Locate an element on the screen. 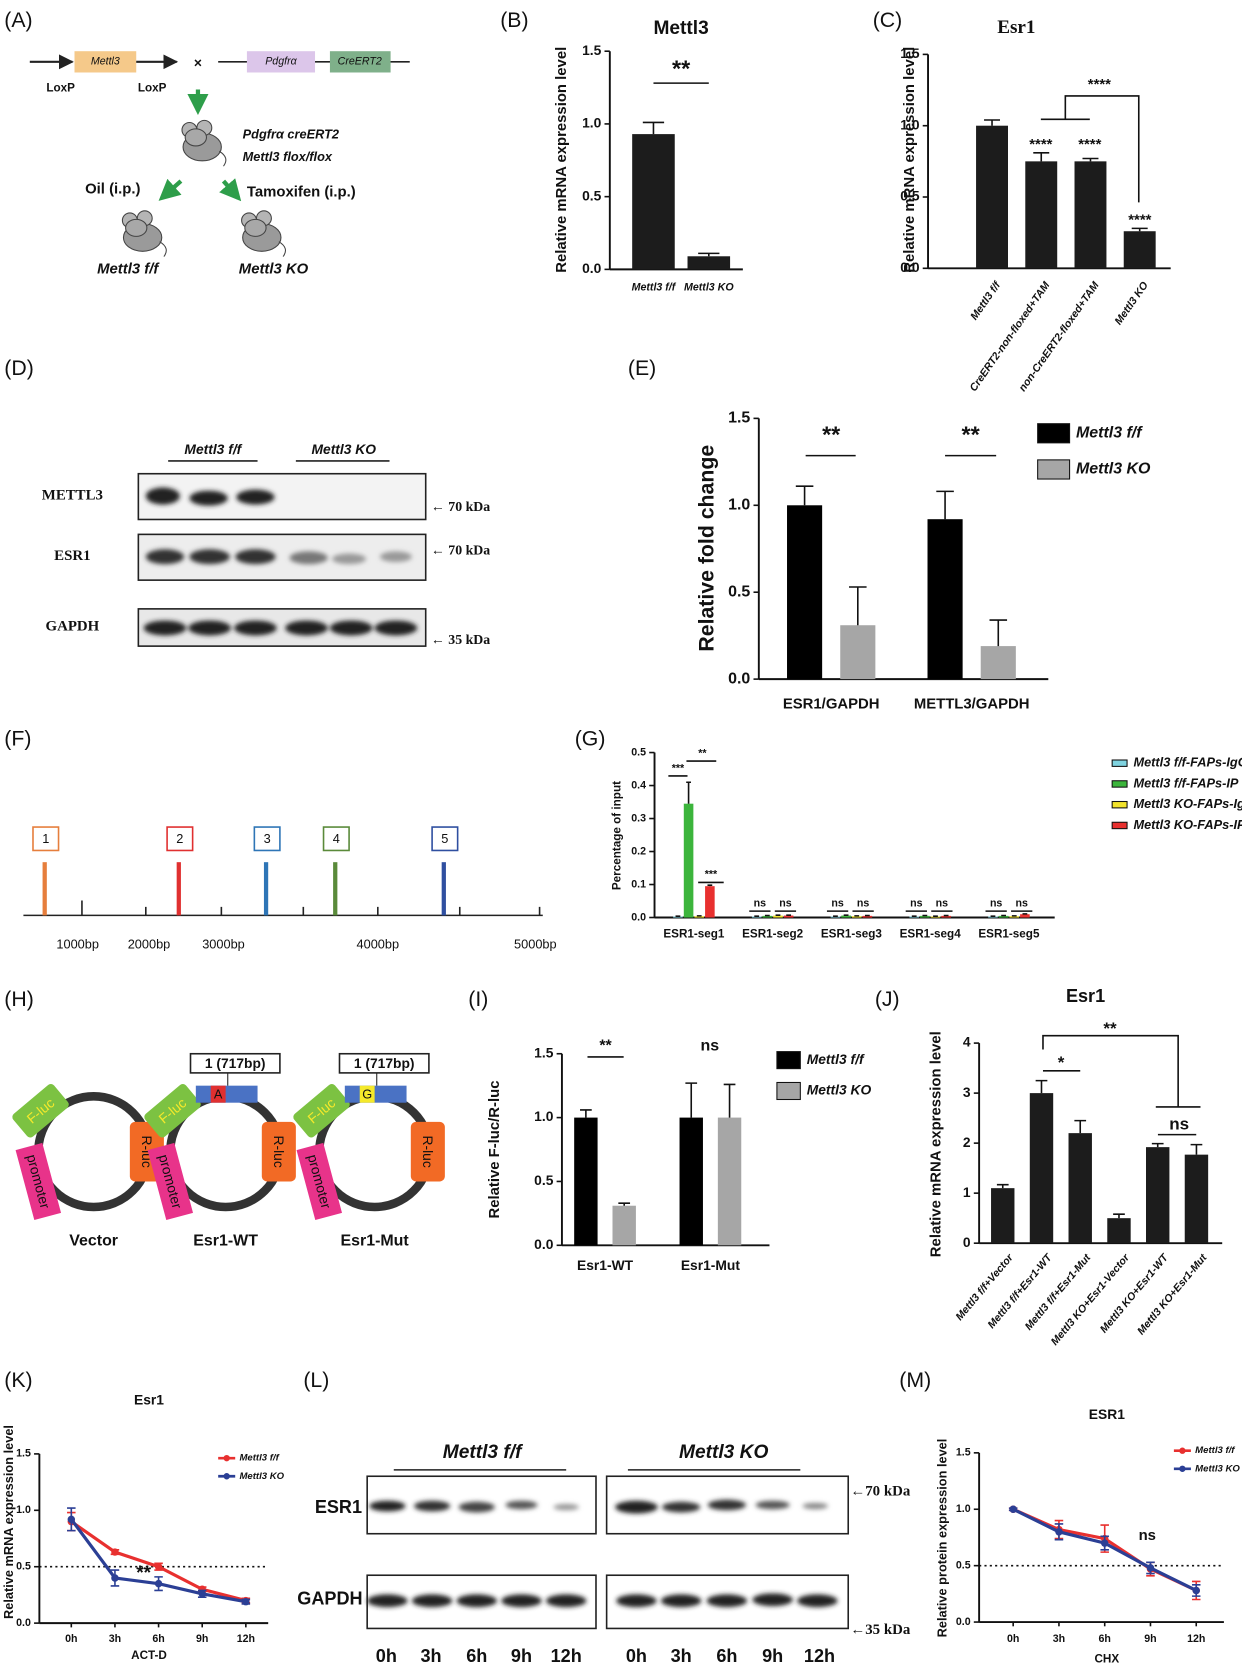  group-label: Mettl3 KO is located at coordinates (723, 1452).